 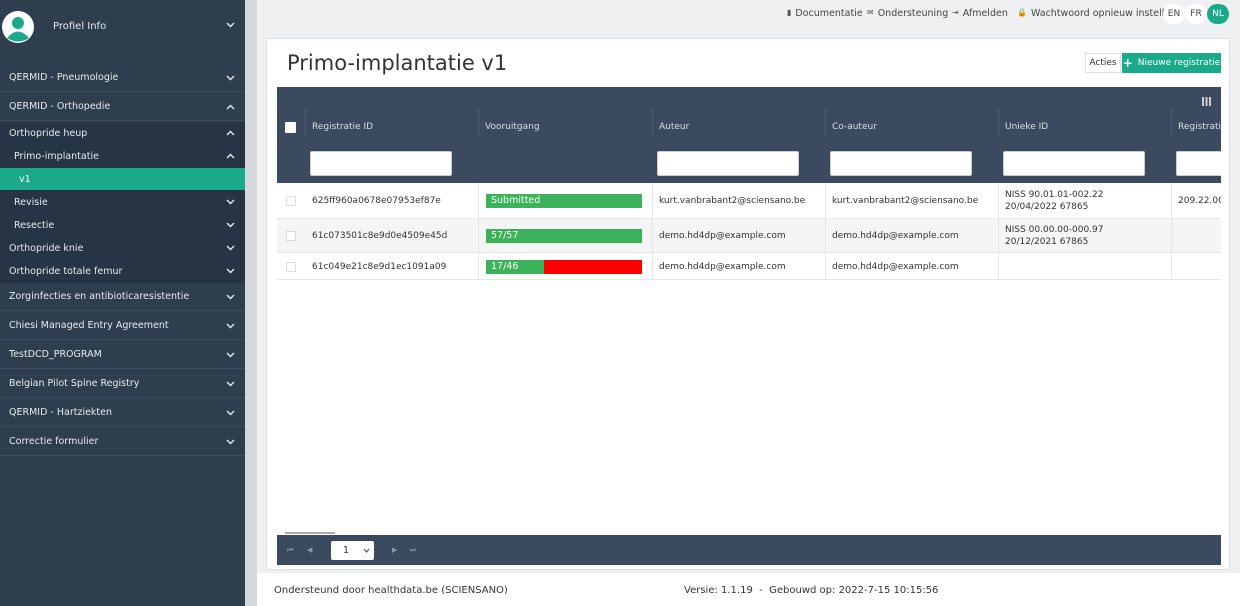 I want to click on sidebar-label: Revisie, so click(x=31, y=202).